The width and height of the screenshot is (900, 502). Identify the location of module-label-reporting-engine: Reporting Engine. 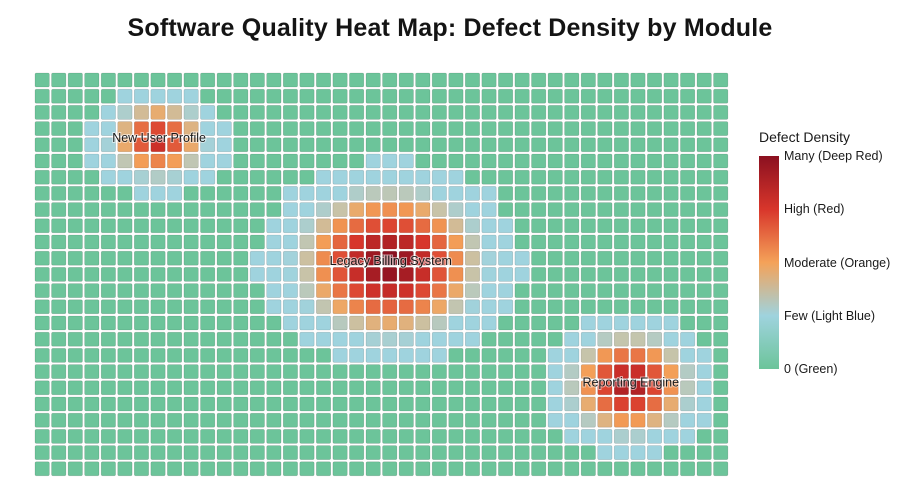
(630, 383).